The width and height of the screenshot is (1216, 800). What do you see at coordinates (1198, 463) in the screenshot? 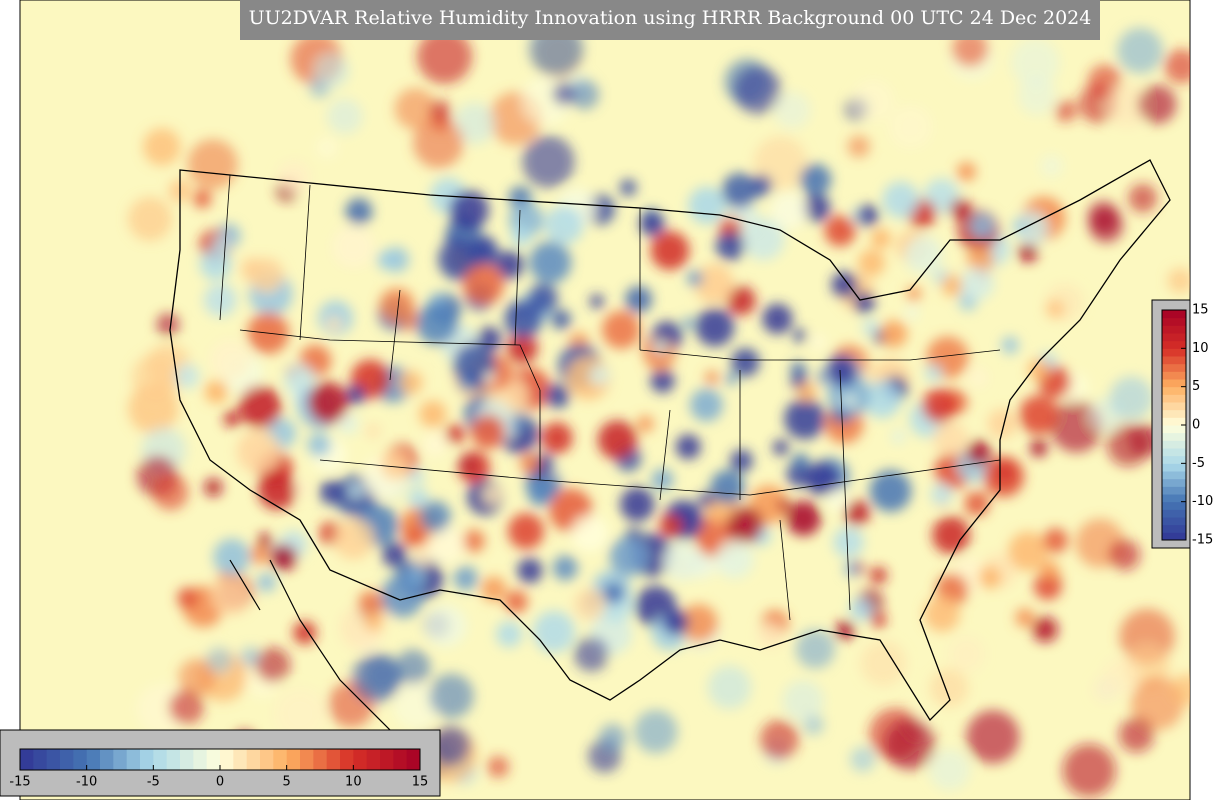
I see `colorbar-tick-label: -5` at bounding box center [1198, 463].